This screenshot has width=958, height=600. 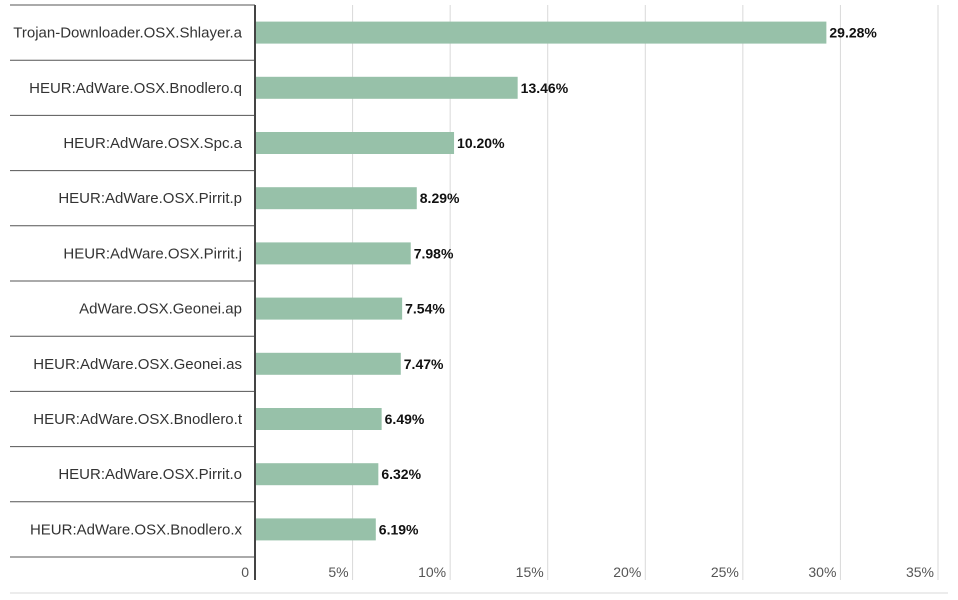 What do you see at coordinates (152, 143) in the screenshot?
I see `category-label-2: HEUR:AdWare.OSX.Spc.a` at bounding box center [152, 143].